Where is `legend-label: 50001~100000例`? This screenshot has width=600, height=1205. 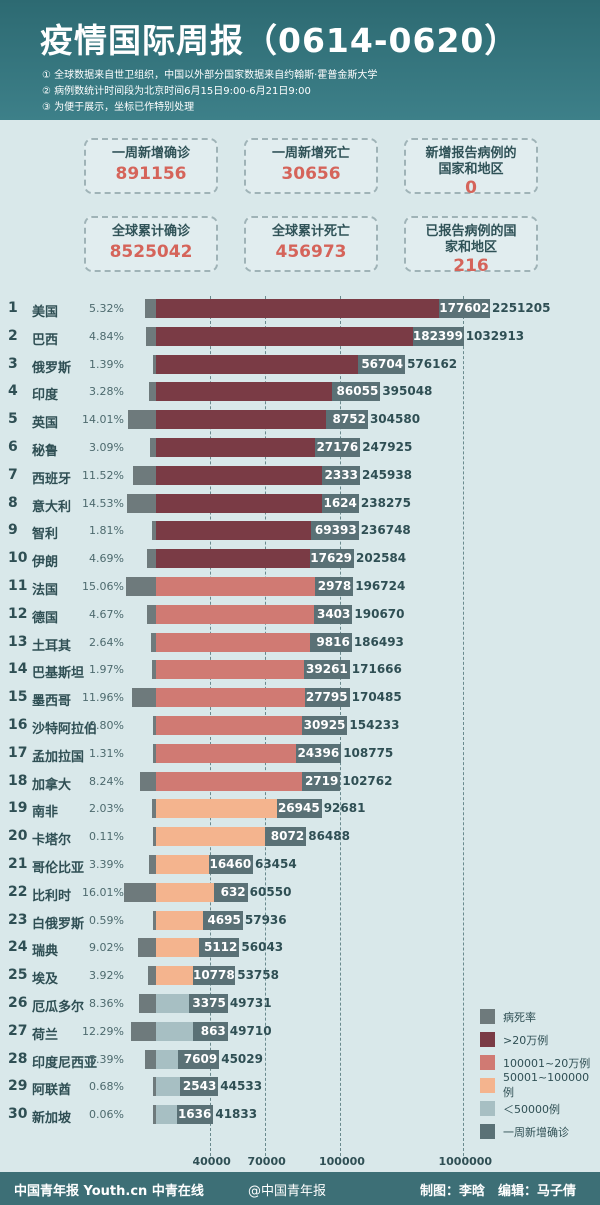 legend-label: 50001~100000例 is located at coordinates (546, 1085).